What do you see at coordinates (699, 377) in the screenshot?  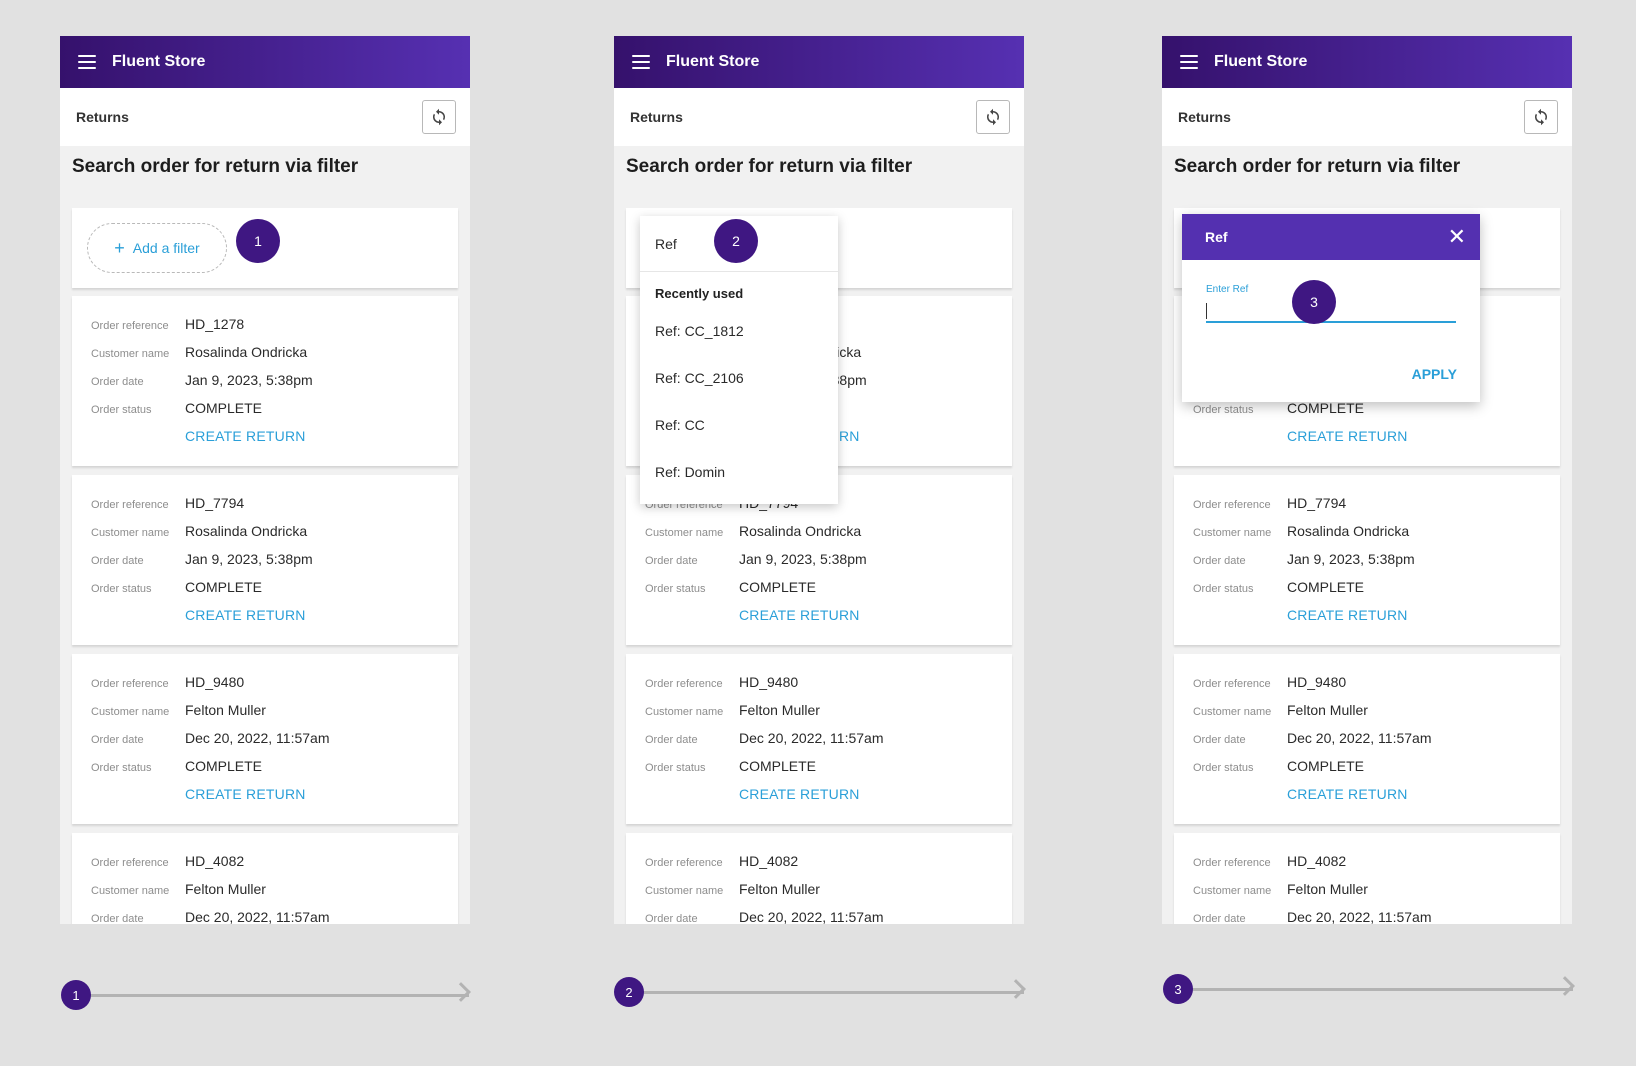 I see `recent-filter-item: Ref: CC_2106` at bounding box center [699, 377].